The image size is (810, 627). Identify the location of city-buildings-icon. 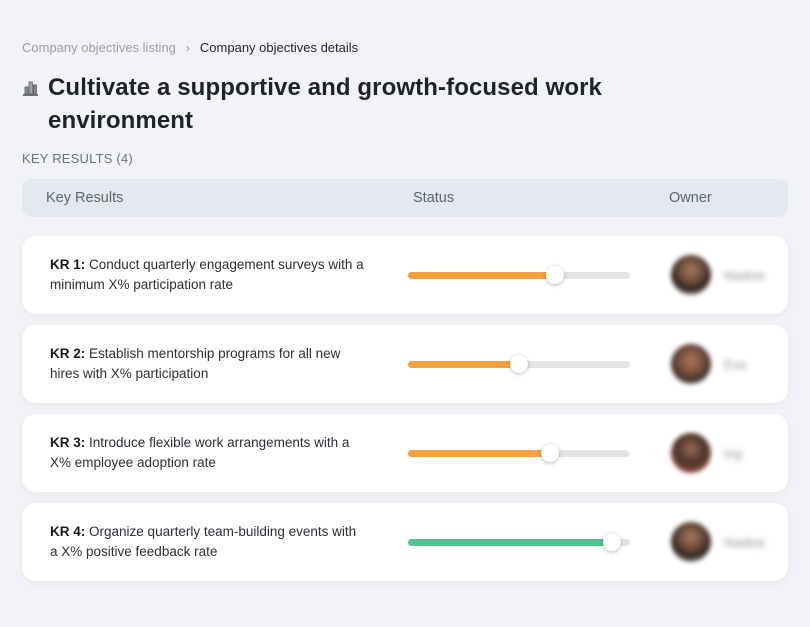
(35, 86).